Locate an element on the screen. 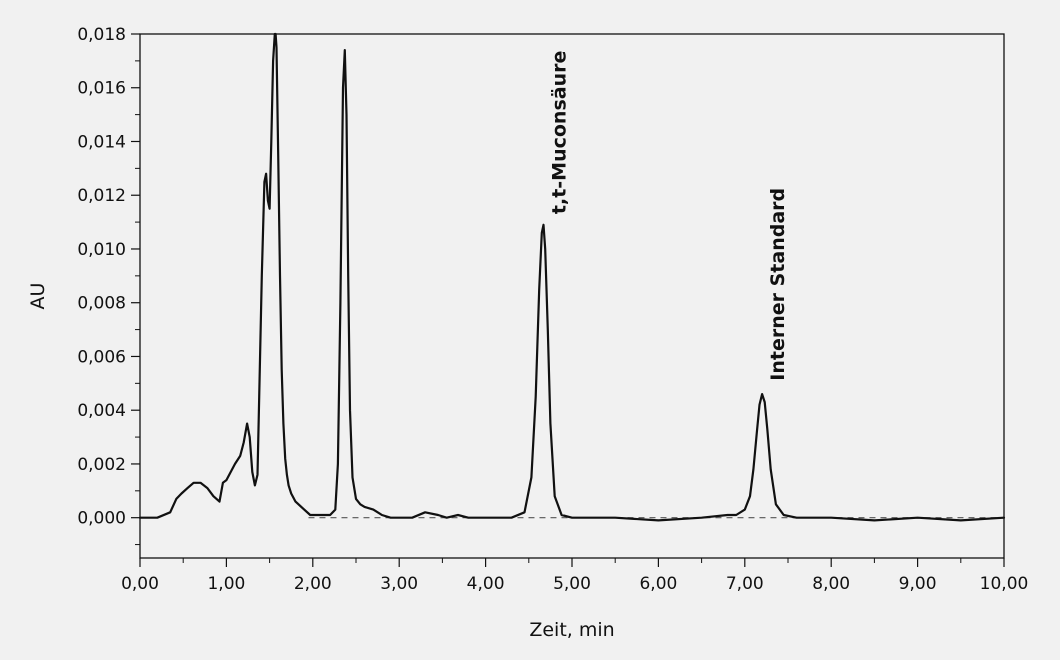  x-tick-label: 1,00 is located at coordinates (226, 584).